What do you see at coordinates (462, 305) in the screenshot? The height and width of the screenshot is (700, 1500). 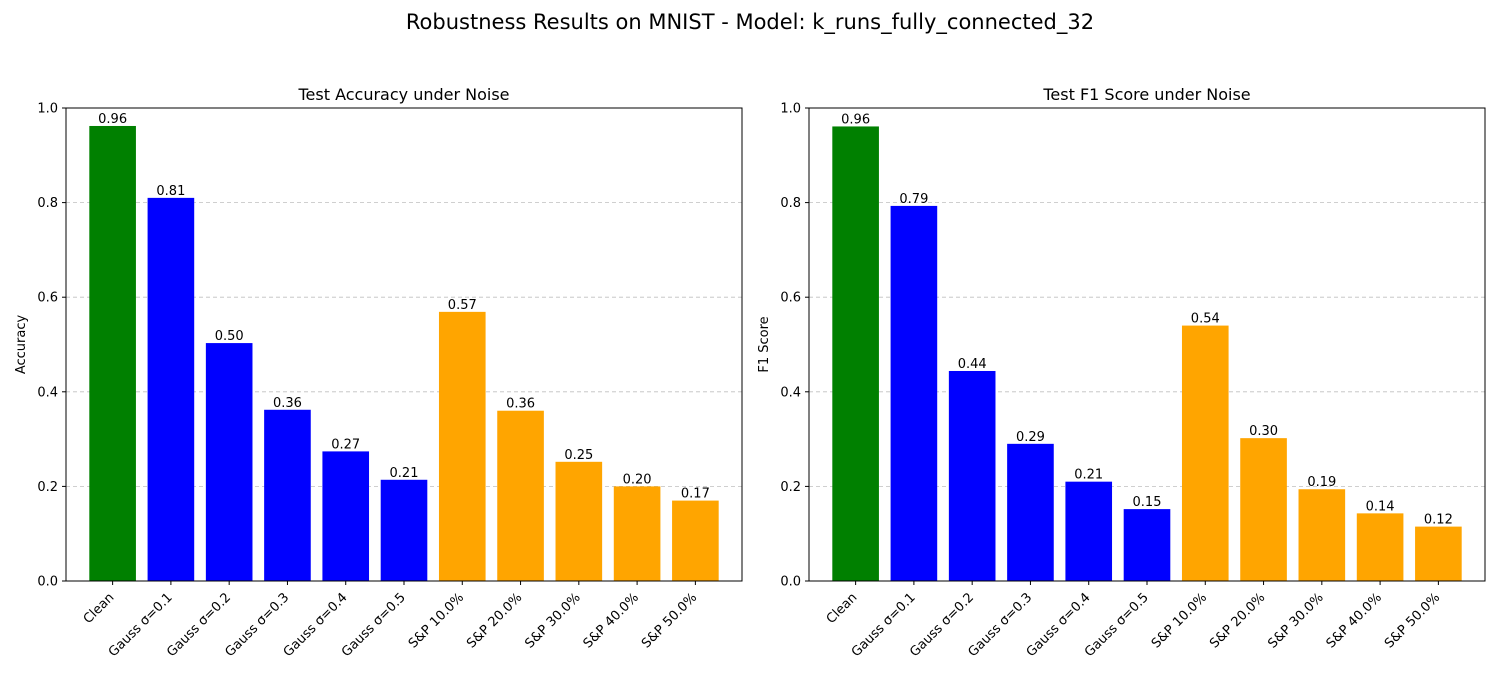 I see `data-label: 0.57` at bounding box center [462, 305].